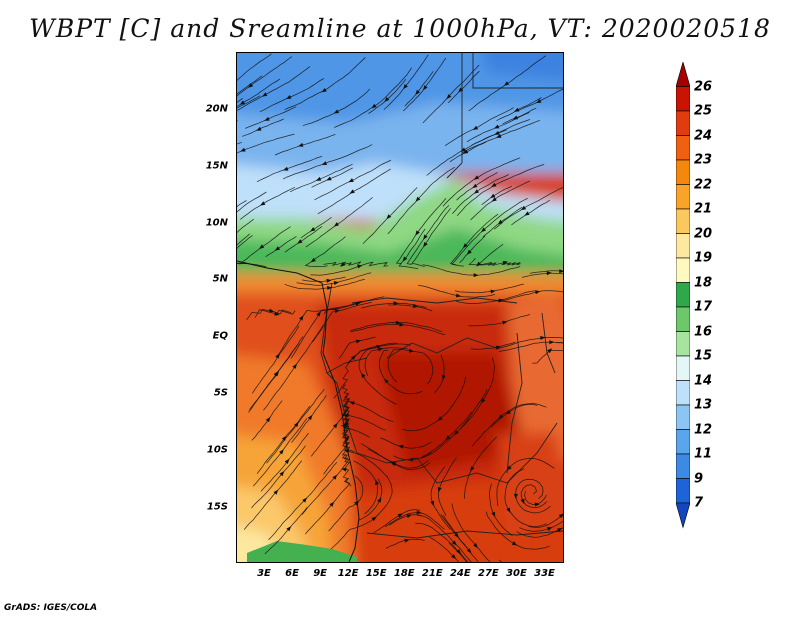 This screenshot has width=800, height=618. I want to click on lat-label: 5N, so click(220, 279).